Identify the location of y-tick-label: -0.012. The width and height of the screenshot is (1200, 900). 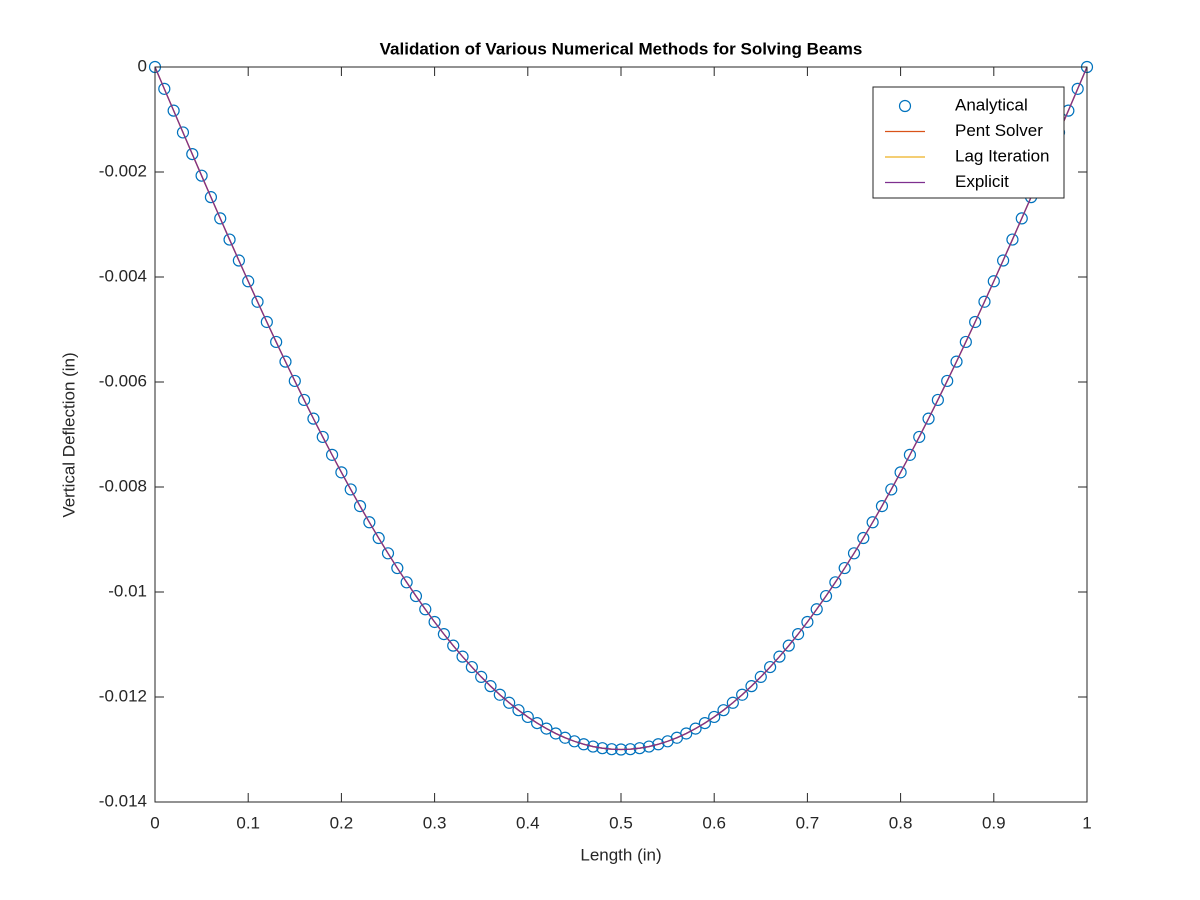
(123, 695).